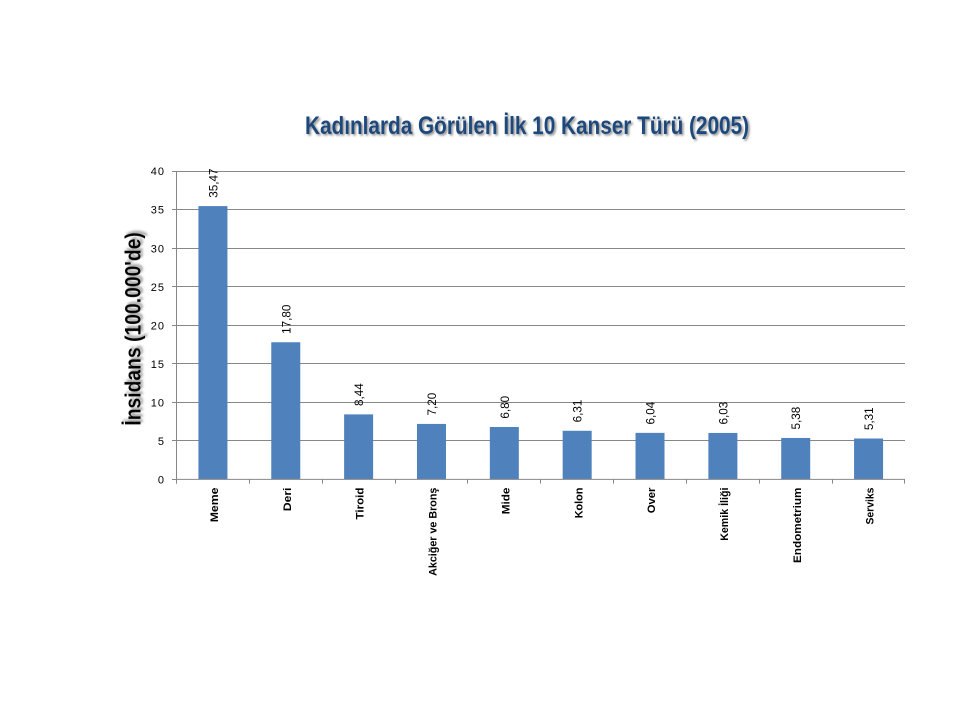 This screenshot has height=720, width=960. Describe the element at coordinates (133, 329) in the screenshot. I see `svg-text: İnsidans (100.000'de)` at that location.